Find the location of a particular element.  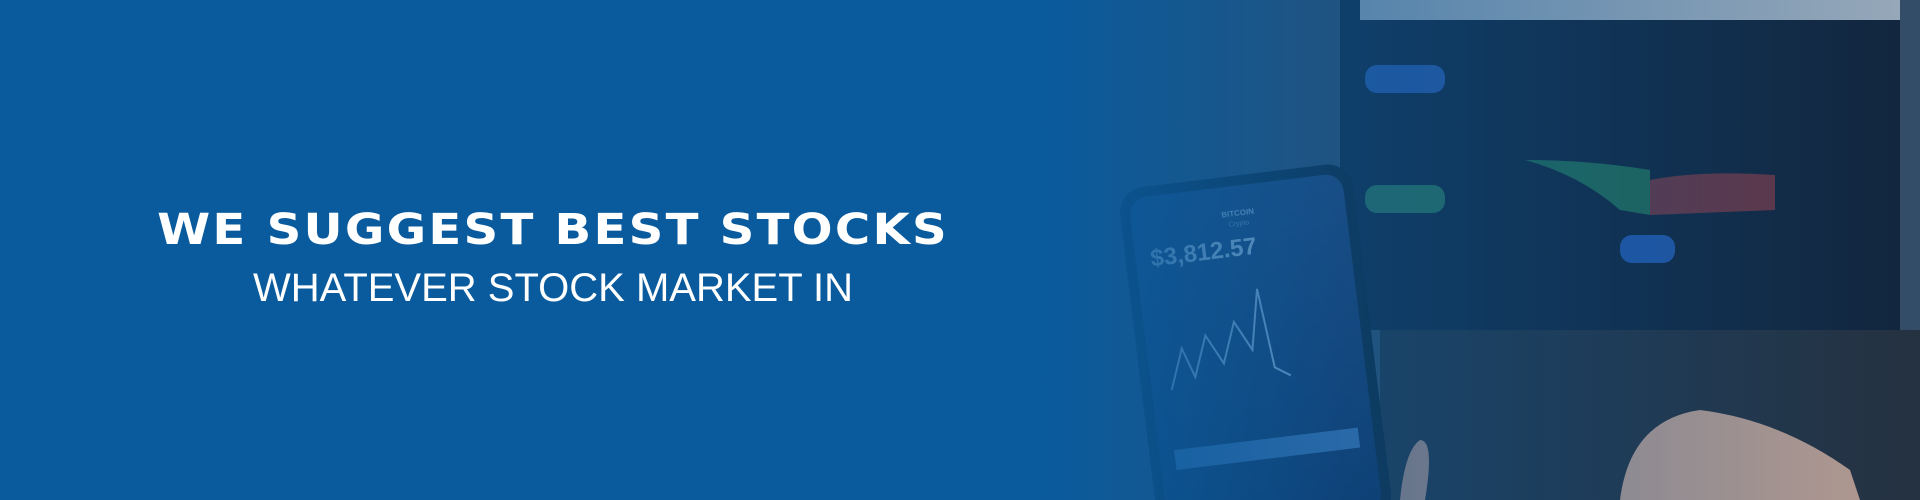

subheadline: WHATEVER STOCK MARKET IN is located at coordinates (553, 288).